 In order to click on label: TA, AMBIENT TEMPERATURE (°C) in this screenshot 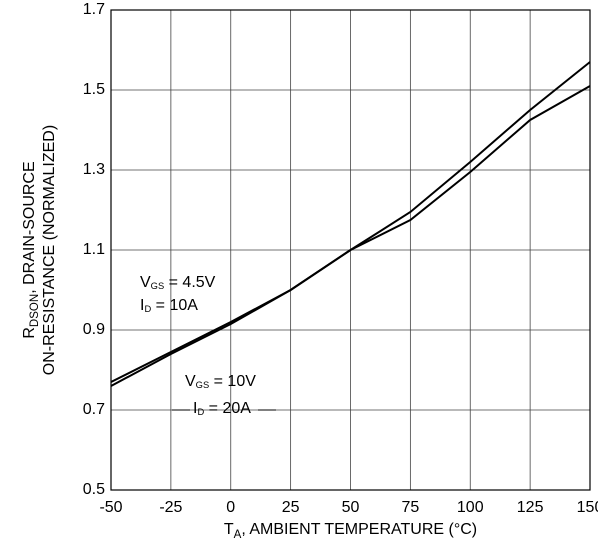, I will do `click(350, 531)`.